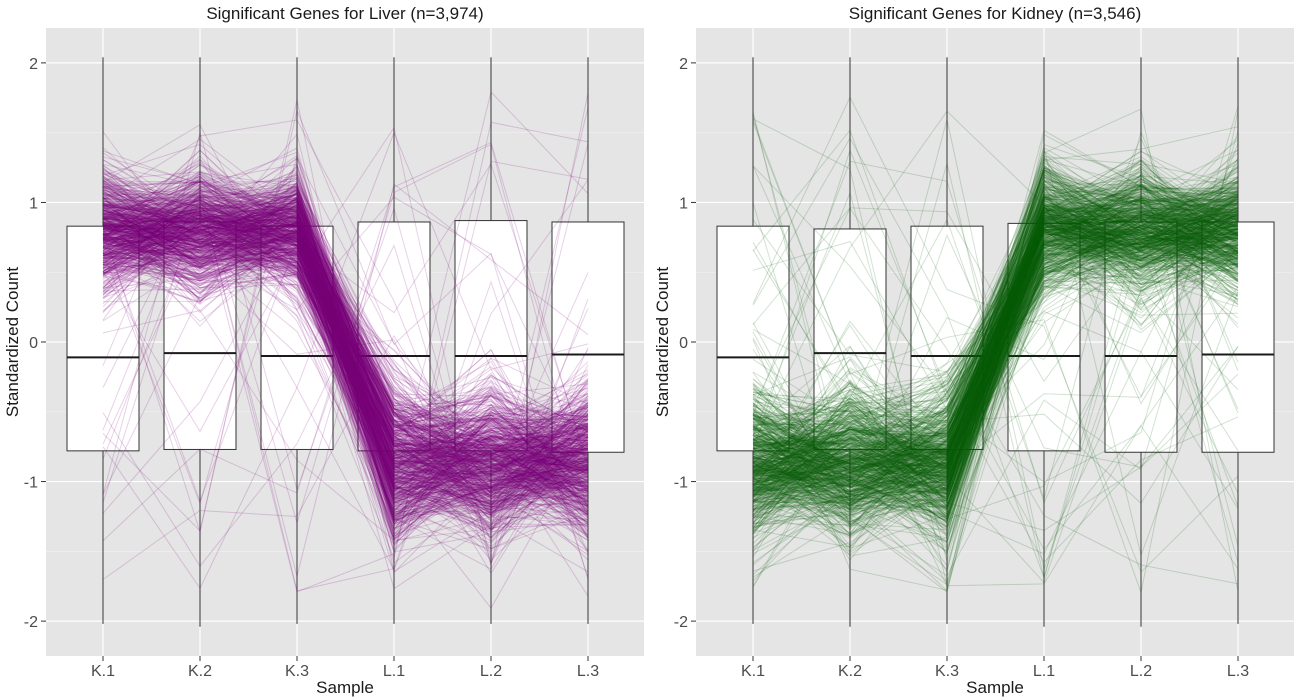 This screenshot has height=700, width=1300. Describe the element at coordinates (1141, 337) in the screenshot. I see `box-L.2` at that location.